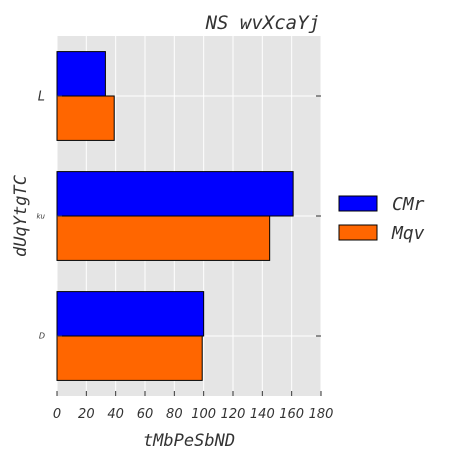 The height and width of the screenshot is (462, 462). Describe the element at coordinates (358, 232) in the screenshot. I see `legend-swatch-mqv` at that location.